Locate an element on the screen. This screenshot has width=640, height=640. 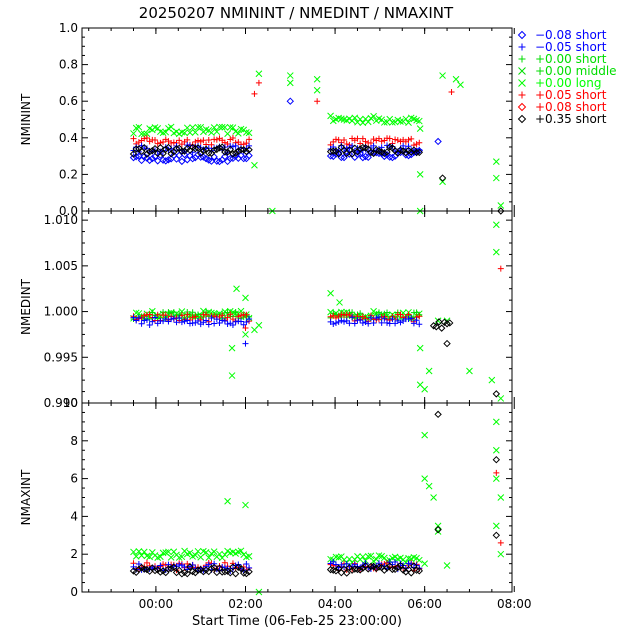
legend-label: −0.05 short is located at coordinates (571, 47).